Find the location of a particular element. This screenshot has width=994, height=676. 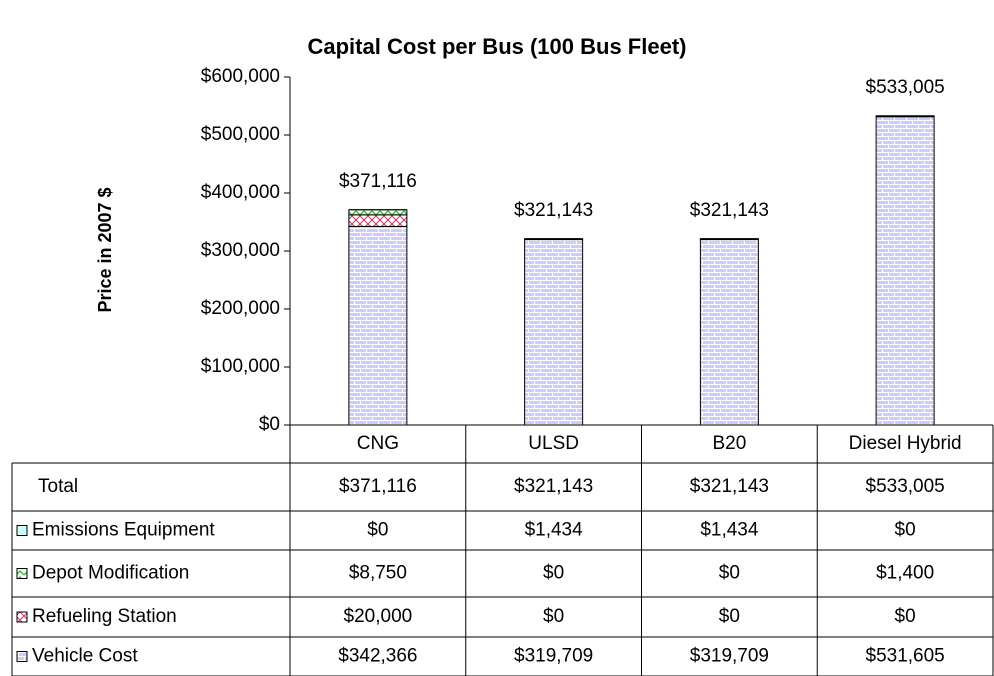

category-label: Diesel Hybrid is located at coordinates (905, 443).